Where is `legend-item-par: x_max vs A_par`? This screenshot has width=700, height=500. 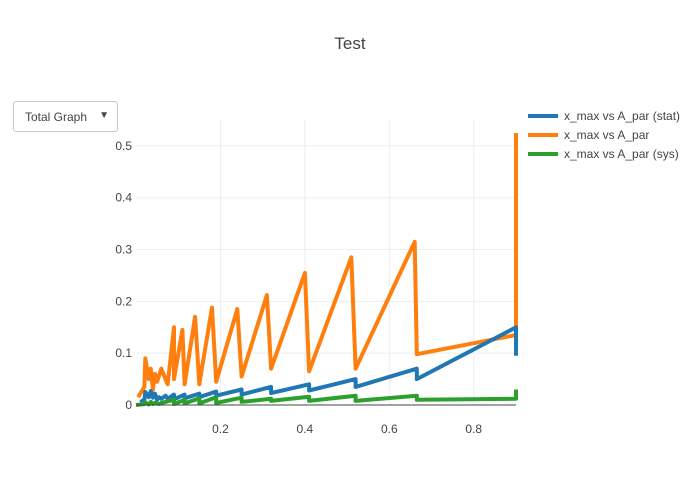 legend-item-par: x_max vs A_par is located at coordinates (604, 134).